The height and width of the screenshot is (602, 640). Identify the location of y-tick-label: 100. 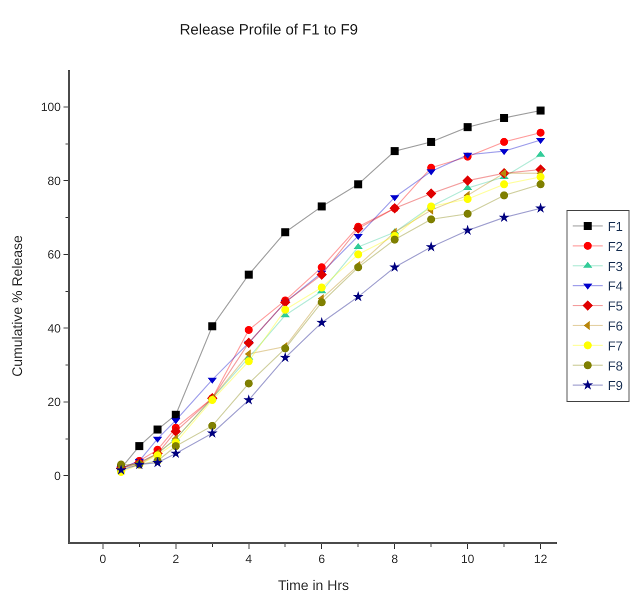
(51, 107).